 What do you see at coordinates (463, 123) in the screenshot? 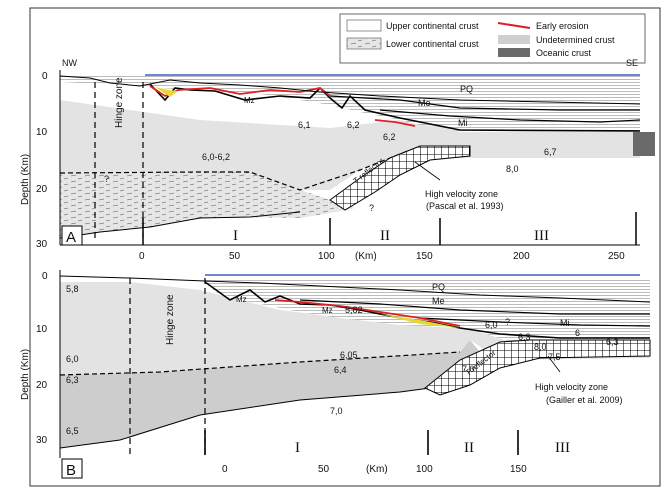
I see `panel-a-label-mi: Mi` at bounding box center [463, 123].